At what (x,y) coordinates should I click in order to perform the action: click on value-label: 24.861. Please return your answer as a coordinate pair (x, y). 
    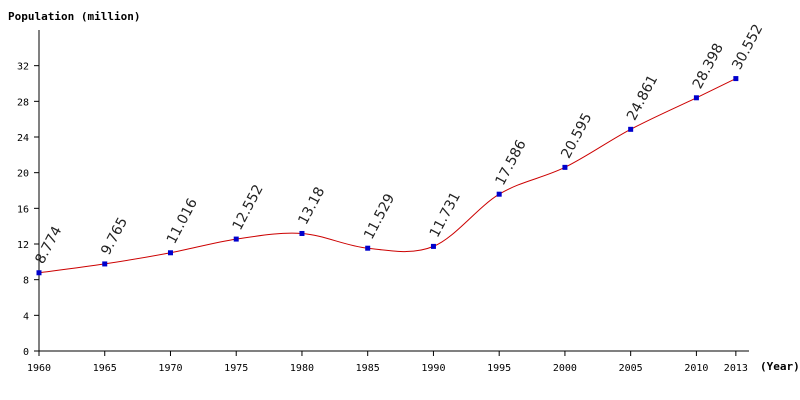
    Looking at the image, I should click on (642, 97).